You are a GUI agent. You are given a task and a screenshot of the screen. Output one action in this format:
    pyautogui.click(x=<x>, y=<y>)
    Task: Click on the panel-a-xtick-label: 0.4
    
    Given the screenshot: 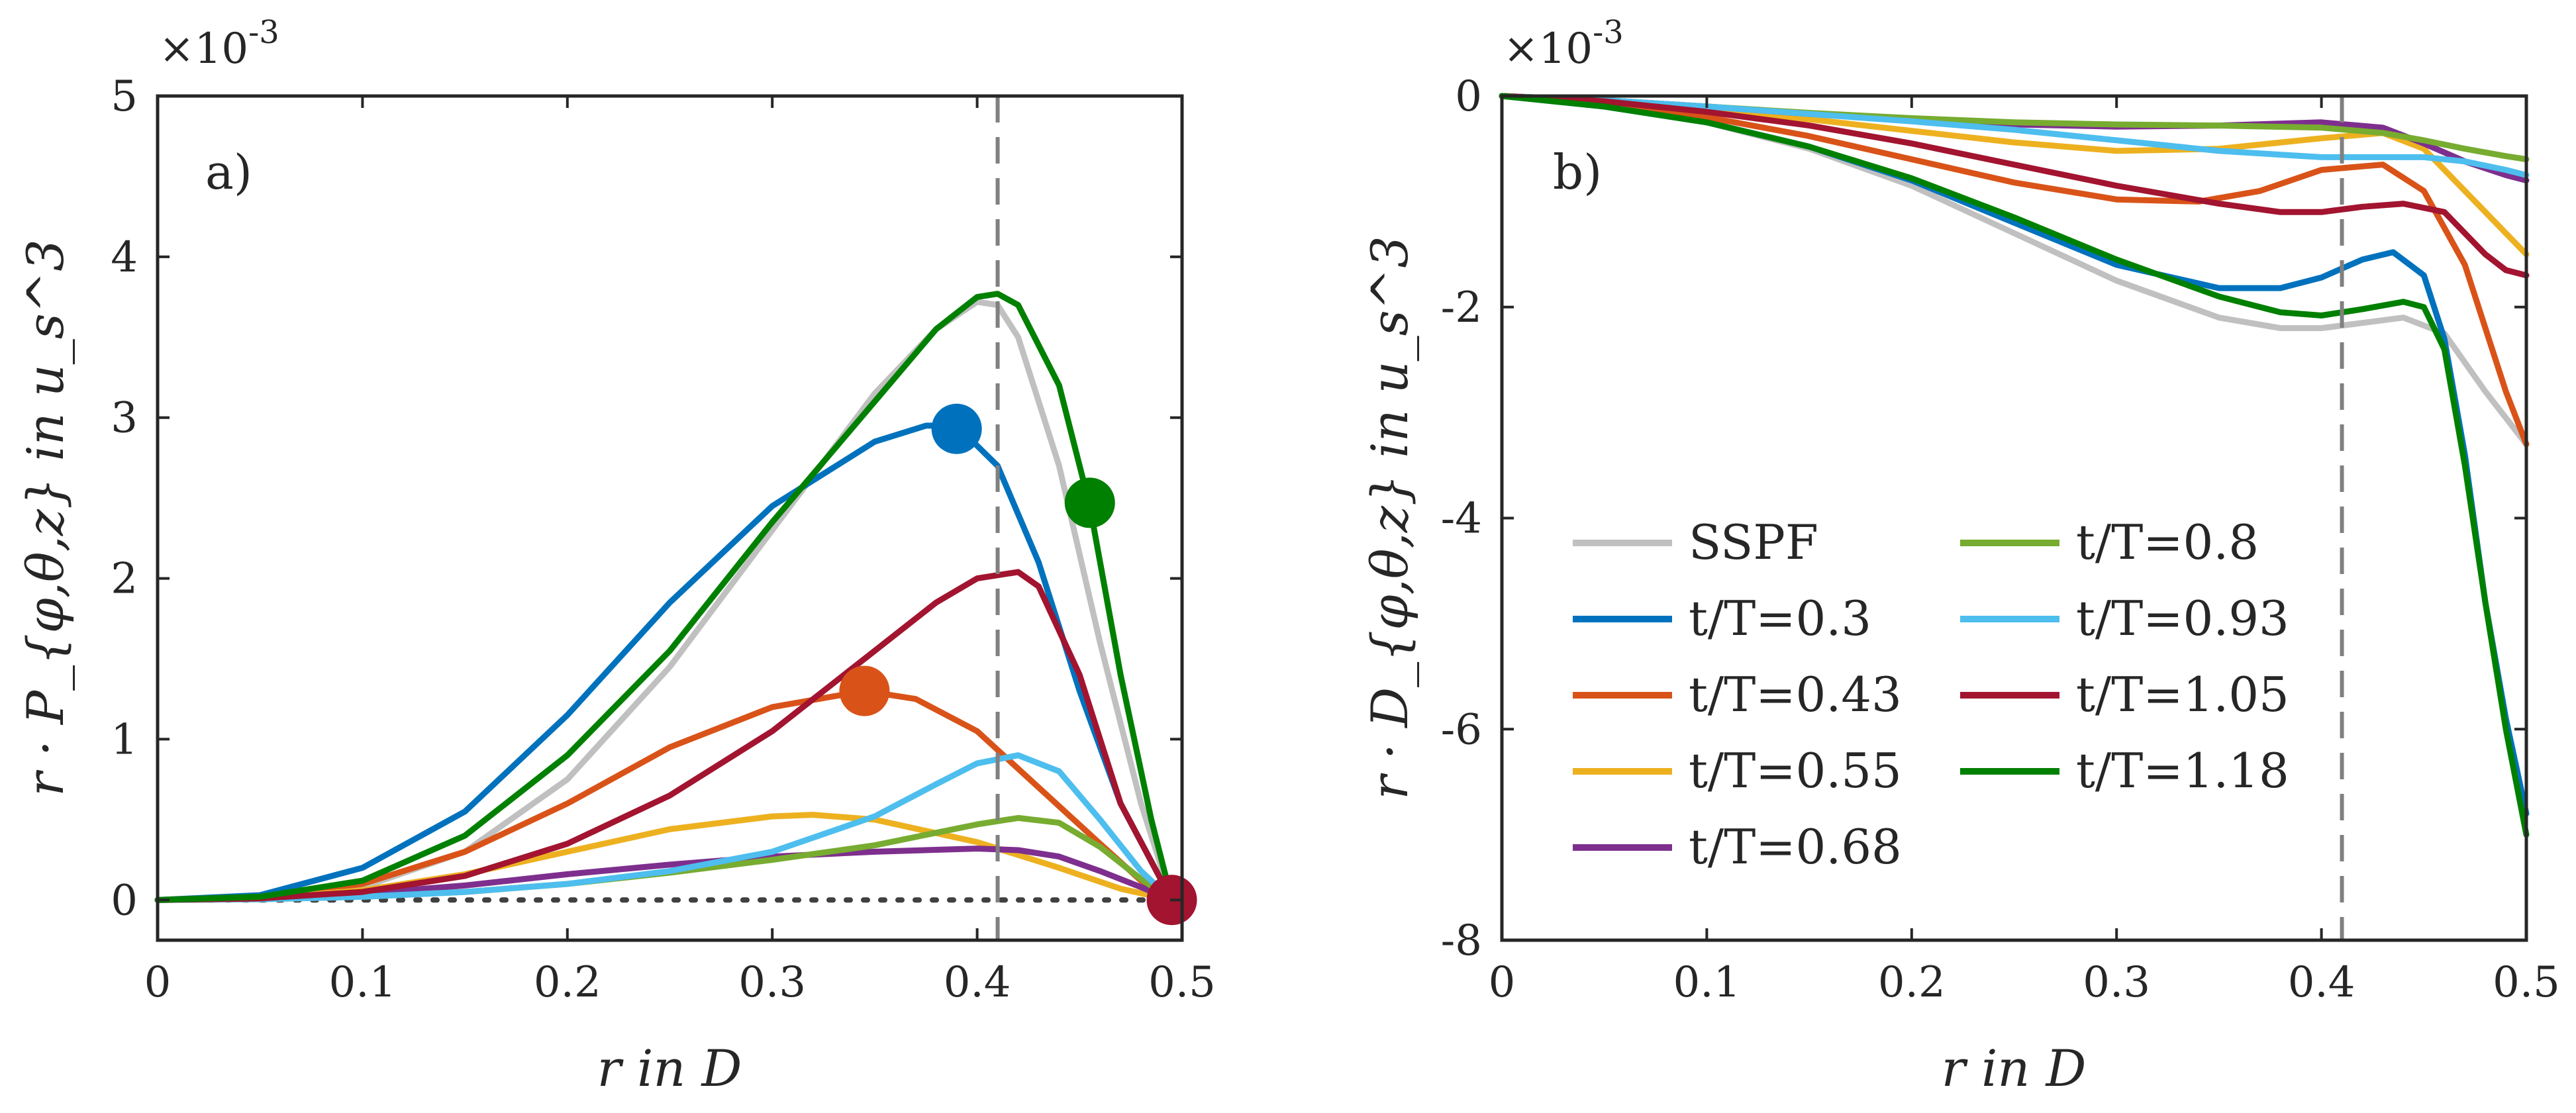 What is the action you would take?
    pyautogui.click(x=977, y=982)
    